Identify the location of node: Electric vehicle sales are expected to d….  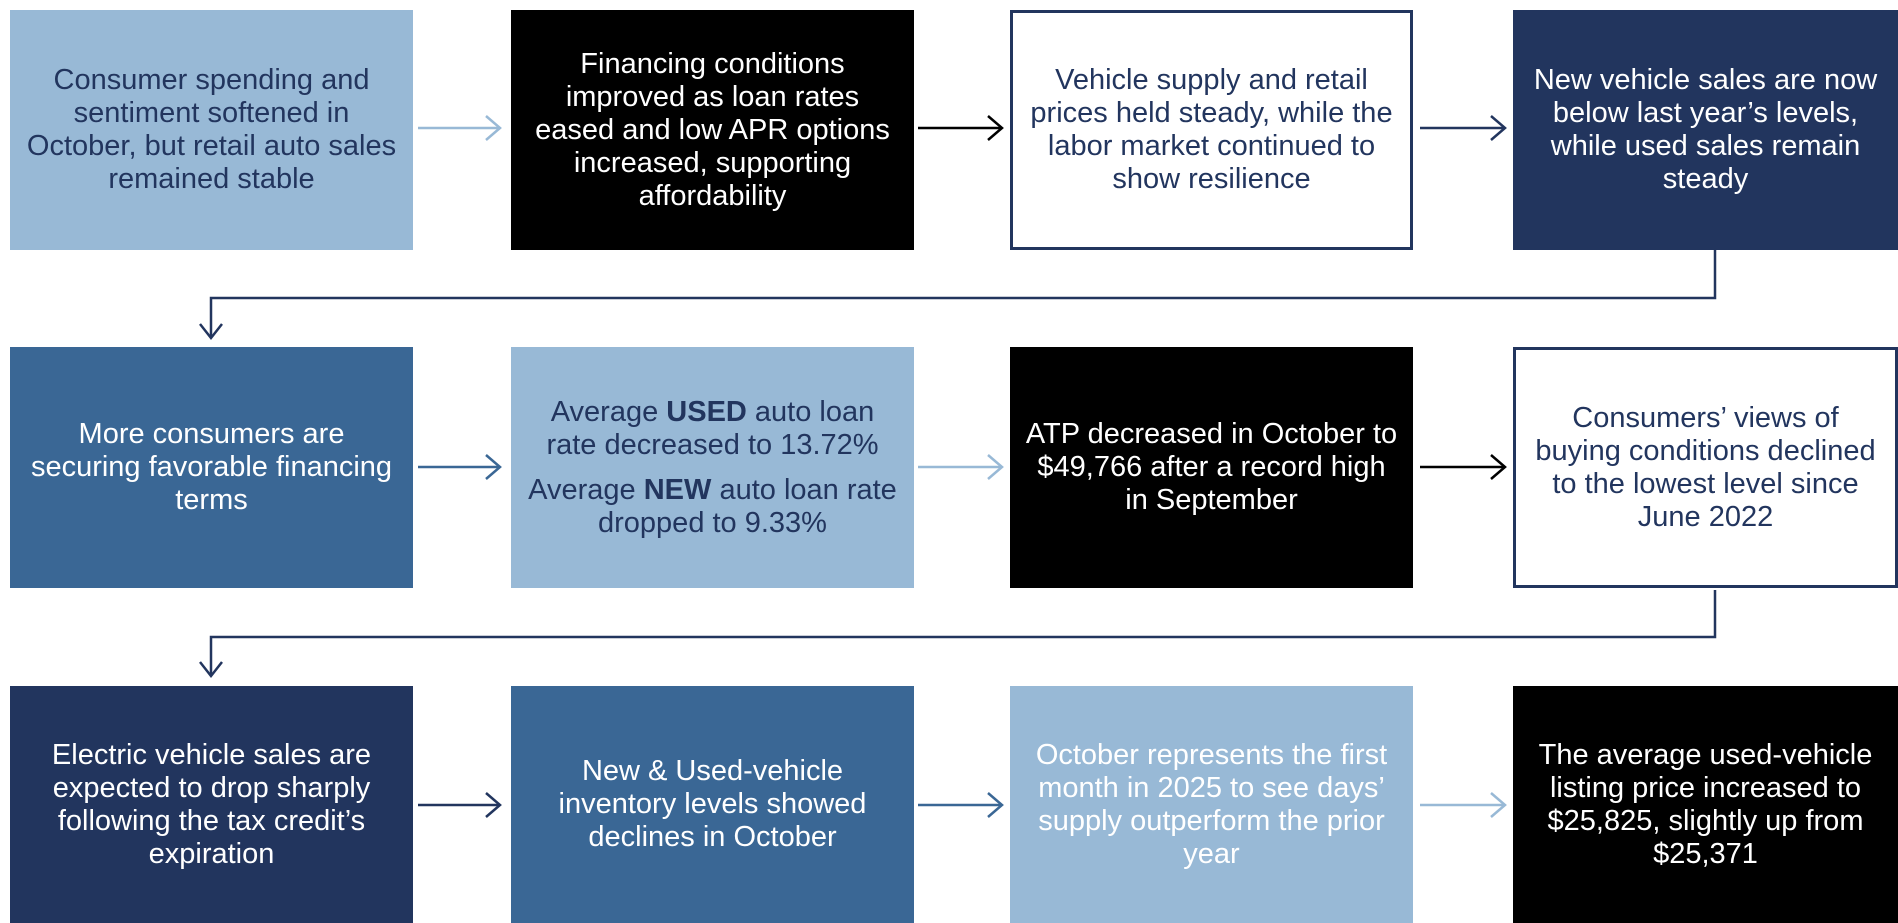
(211, 804).